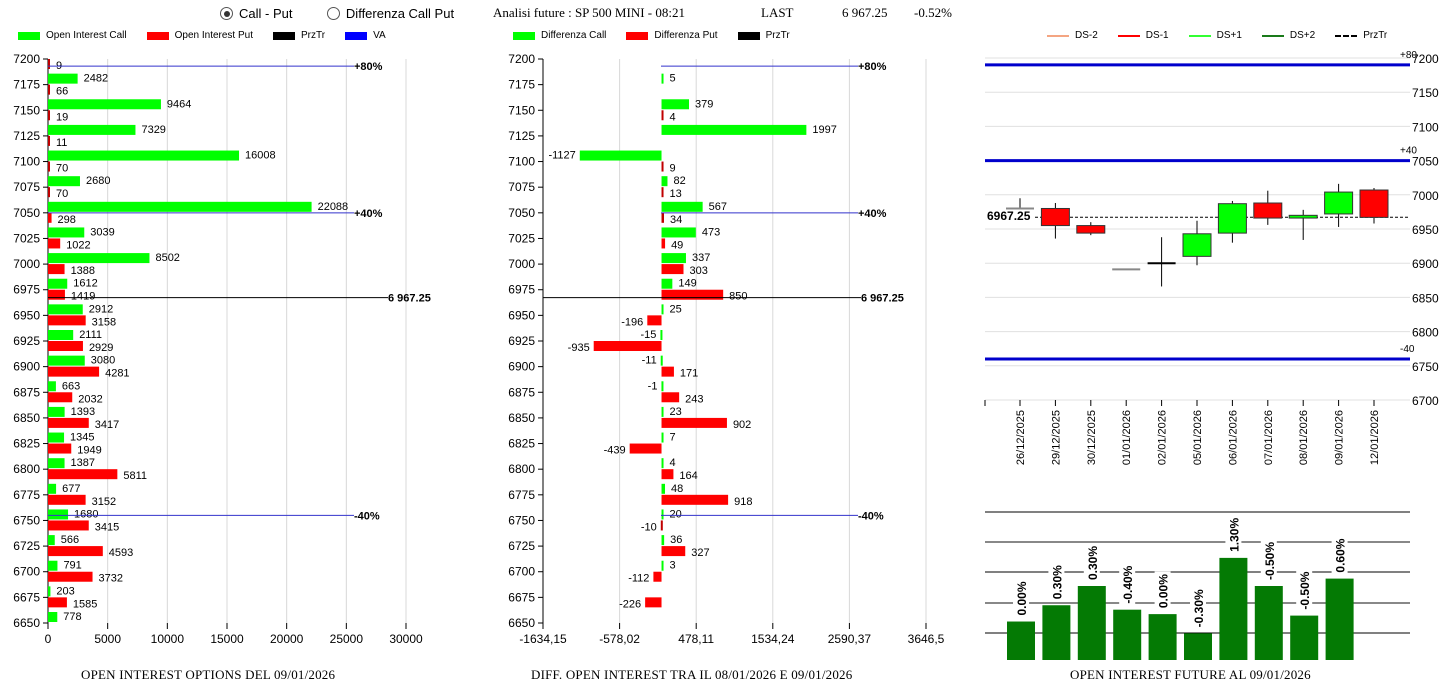 The width and height of the screenshot is (1442, 695). Describe the element at coordinates (1425, 127) in the screenshot. I see `y-tick-label: 7100` at that location.